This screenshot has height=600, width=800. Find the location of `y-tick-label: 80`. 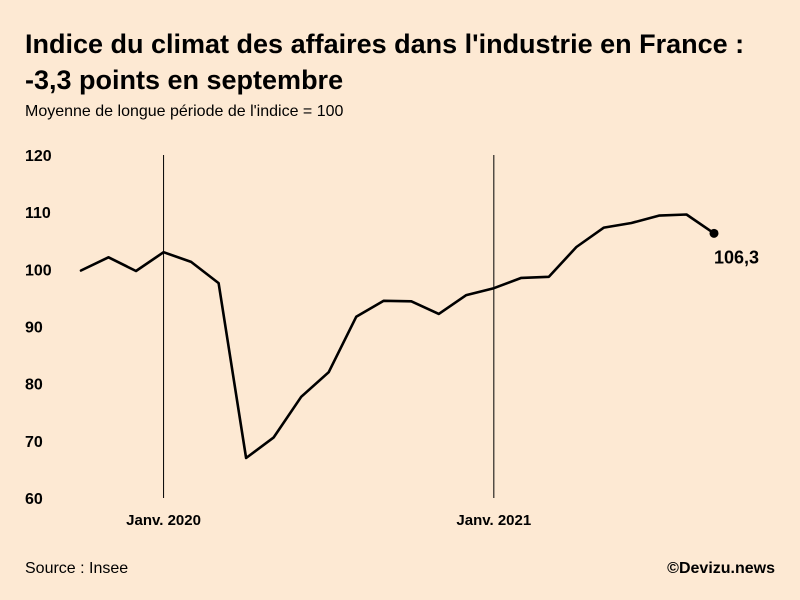

y-tick-label: 80 is located at coordinates (34, 385).